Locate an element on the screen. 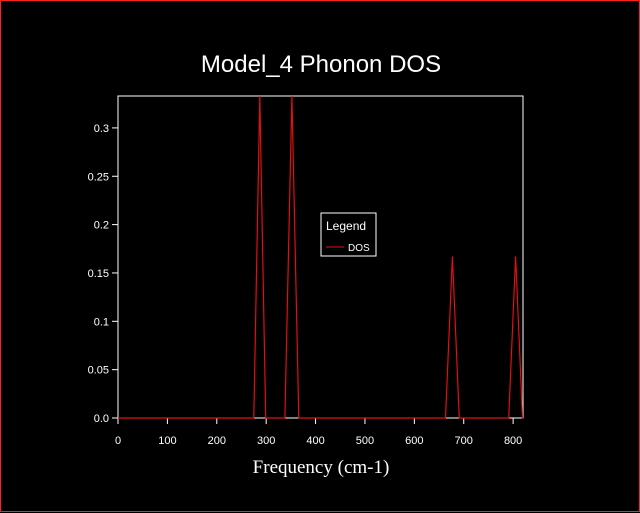  x-axis: 0 100 200 300 400 500 600 700 800 is located at coordinates (318, 432).